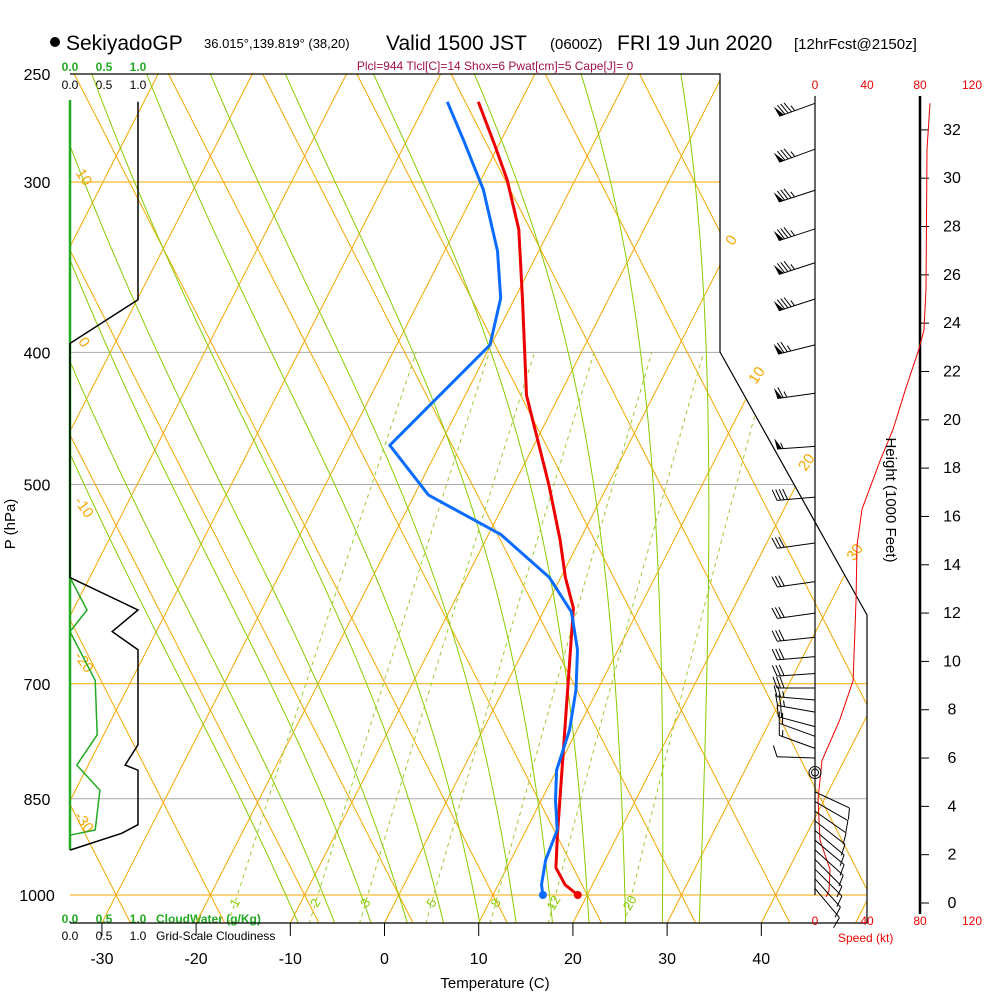 The width and height of the screenshot is (1000, 1000). What do you see at coordinates (101, 959) in the screenshot?
I see `temperature-tick-label: -30` at bounding box center [101, 959].